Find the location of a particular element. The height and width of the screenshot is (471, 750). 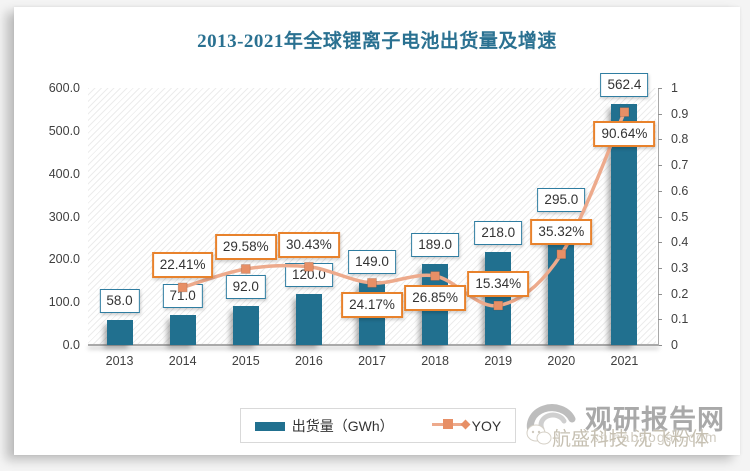

y-axis-label-right: 0.8 is located at coordinates (680, 139).